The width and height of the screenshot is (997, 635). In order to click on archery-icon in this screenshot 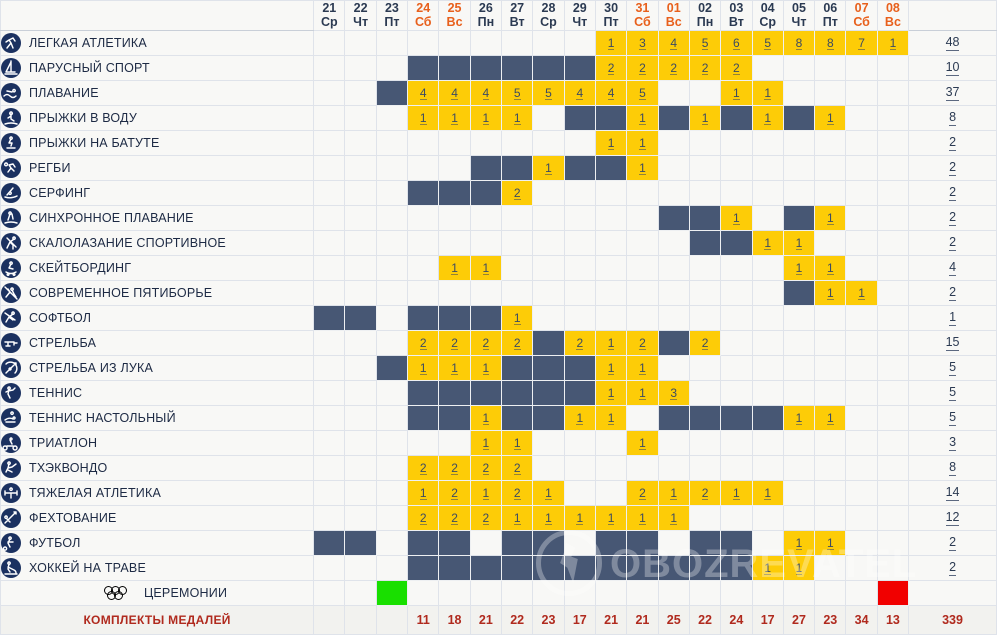, I will do `click(11, 368)`.